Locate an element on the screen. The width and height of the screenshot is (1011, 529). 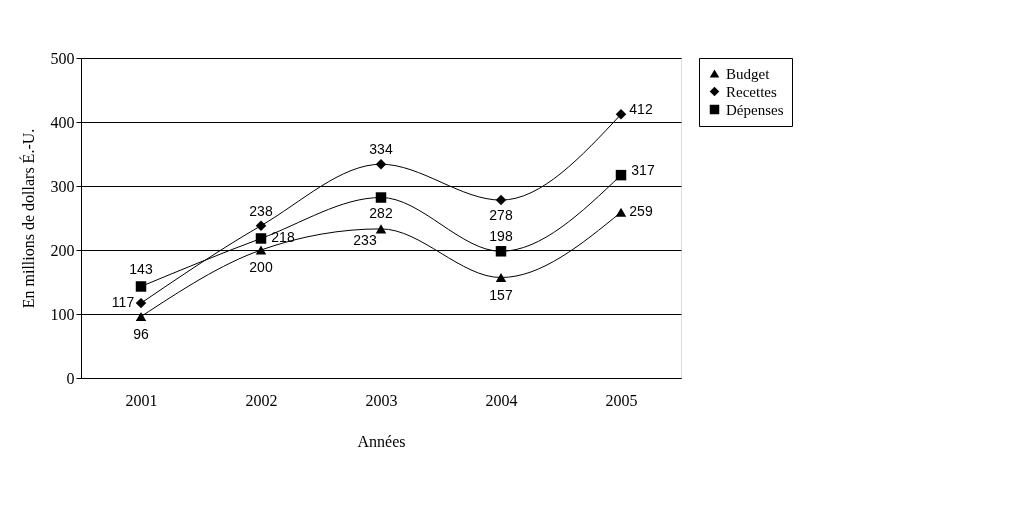
y-tick-label: 0 is located at coordinates (70, 378).